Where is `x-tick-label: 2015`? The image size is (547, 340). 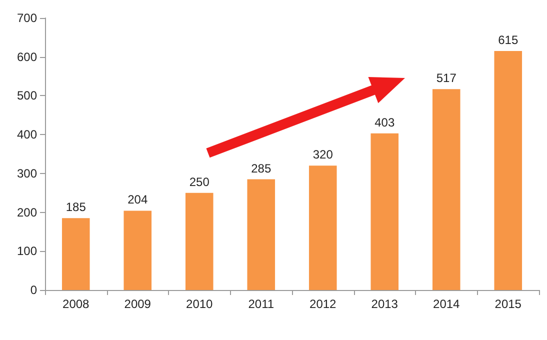
x-tick-label: 2015 is located at coordinates (508, 304).